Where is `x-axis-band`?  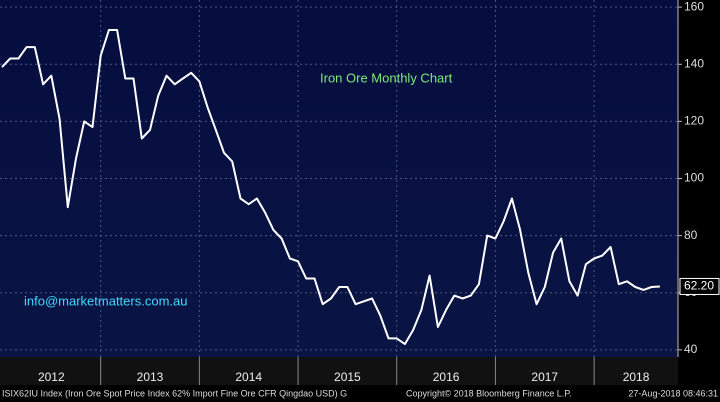
x-axis-band is located at coordinates (339, 371).